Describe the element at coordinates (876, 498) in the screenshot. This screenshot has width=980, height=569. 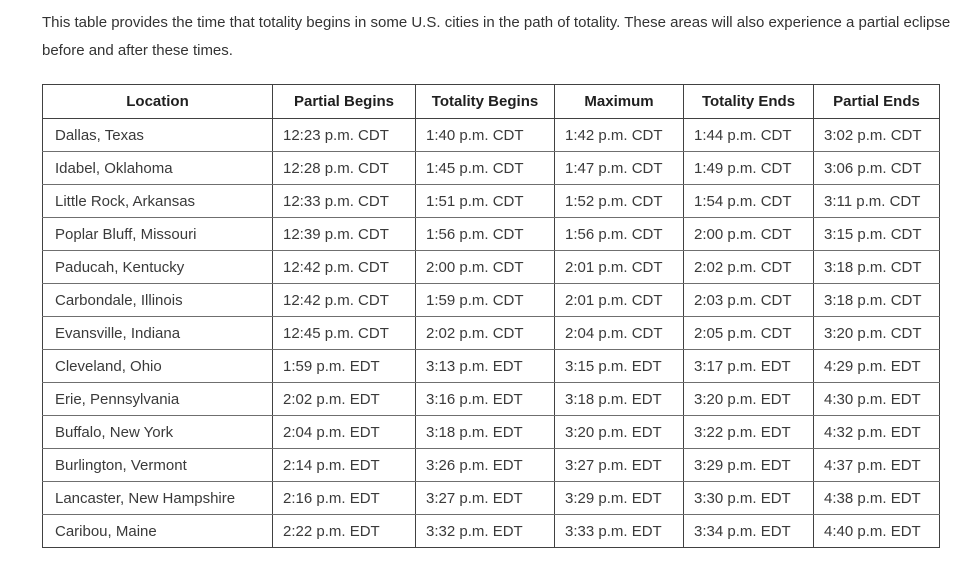
I see `cell-time: 4:38 p.m. EDT` at that location.